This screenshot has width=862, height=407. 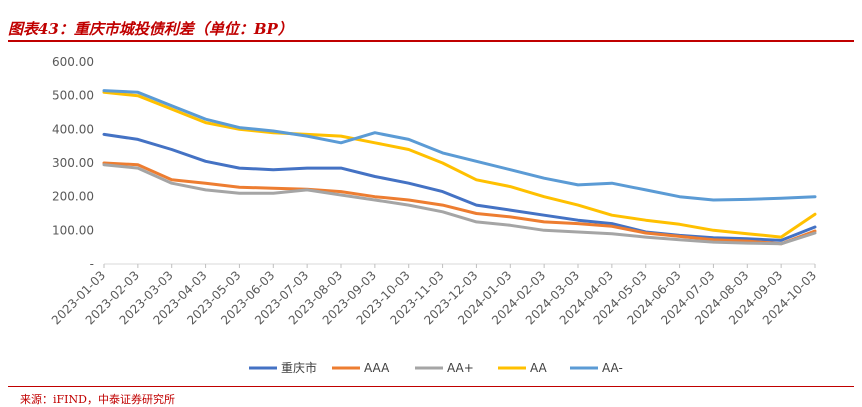 I want to click on y-tick-label: 300.00, so click(x=73, y=163).